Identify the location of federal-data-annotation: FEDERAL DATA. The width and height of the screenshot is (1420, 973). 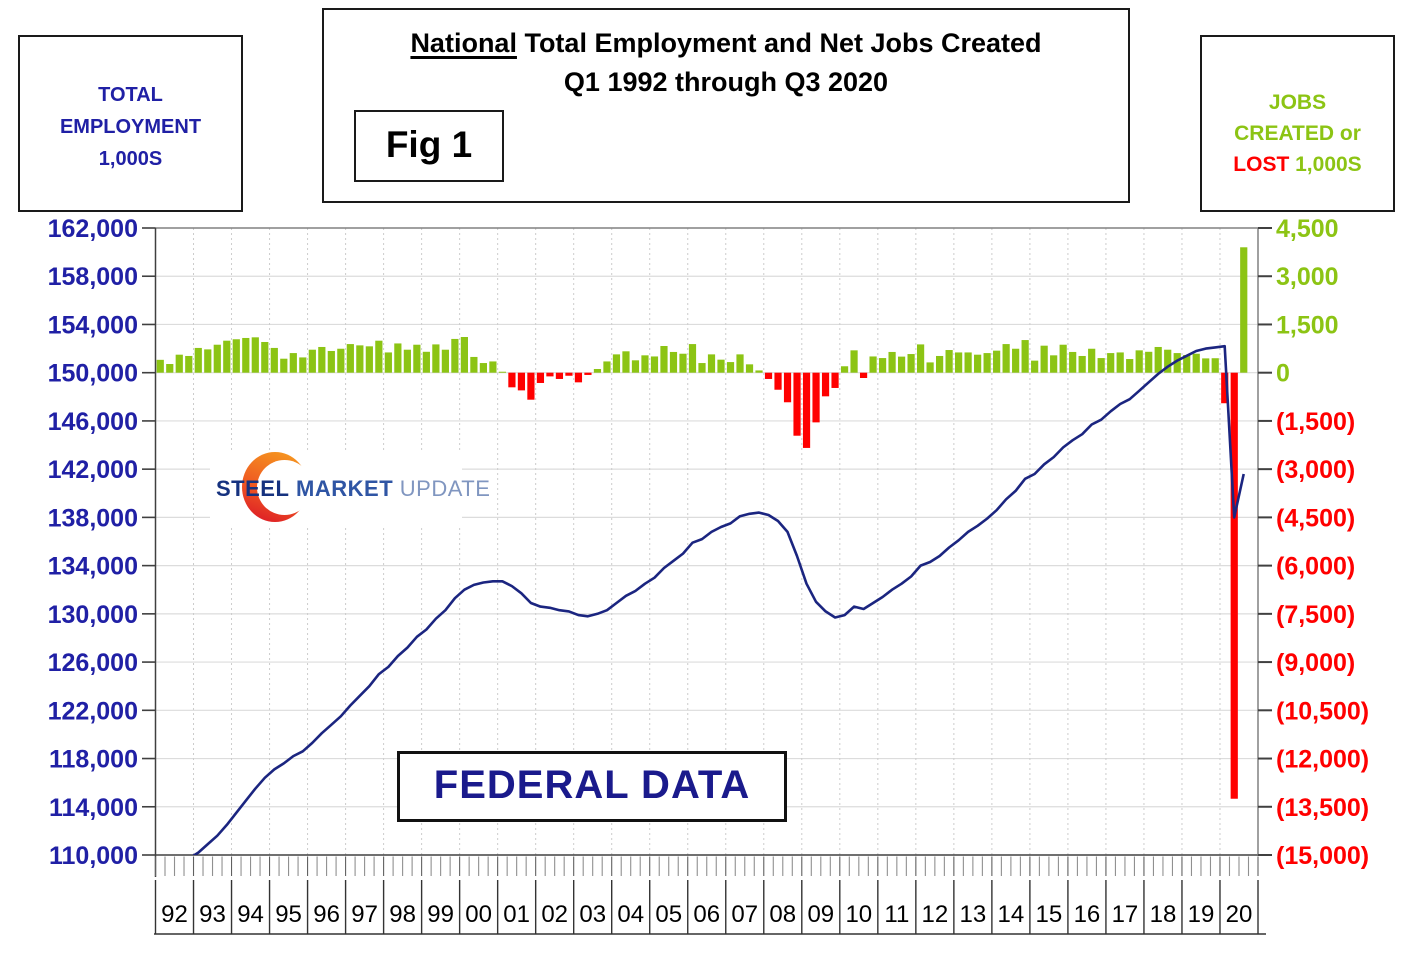
(592, 786).